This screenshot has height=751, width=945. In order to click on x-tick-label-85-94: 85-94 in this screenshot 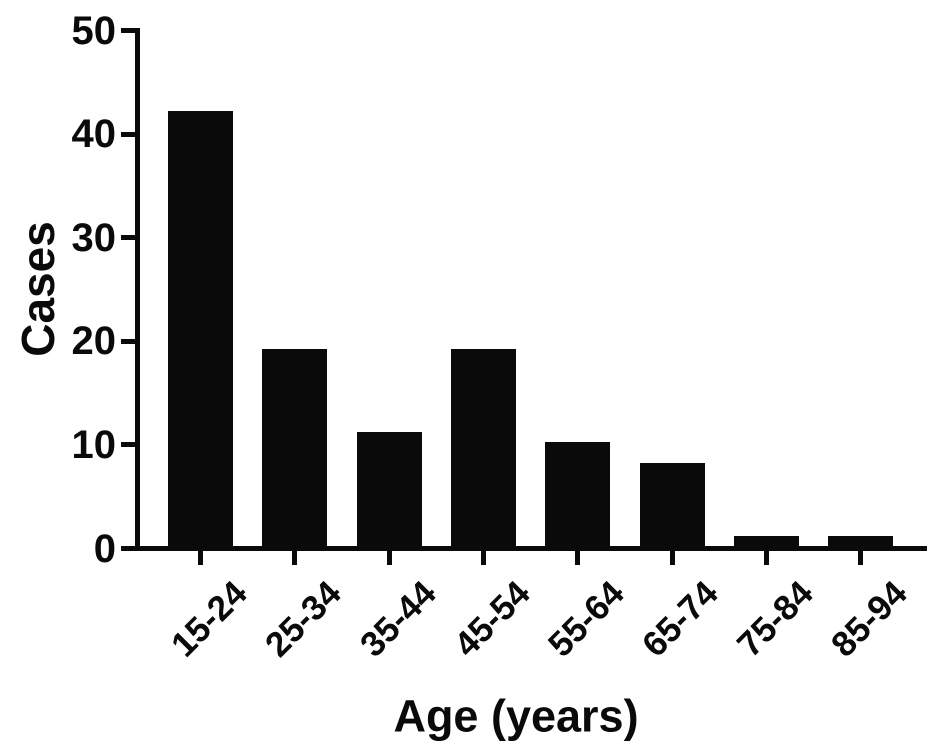, I will do `click(869, 619)`.